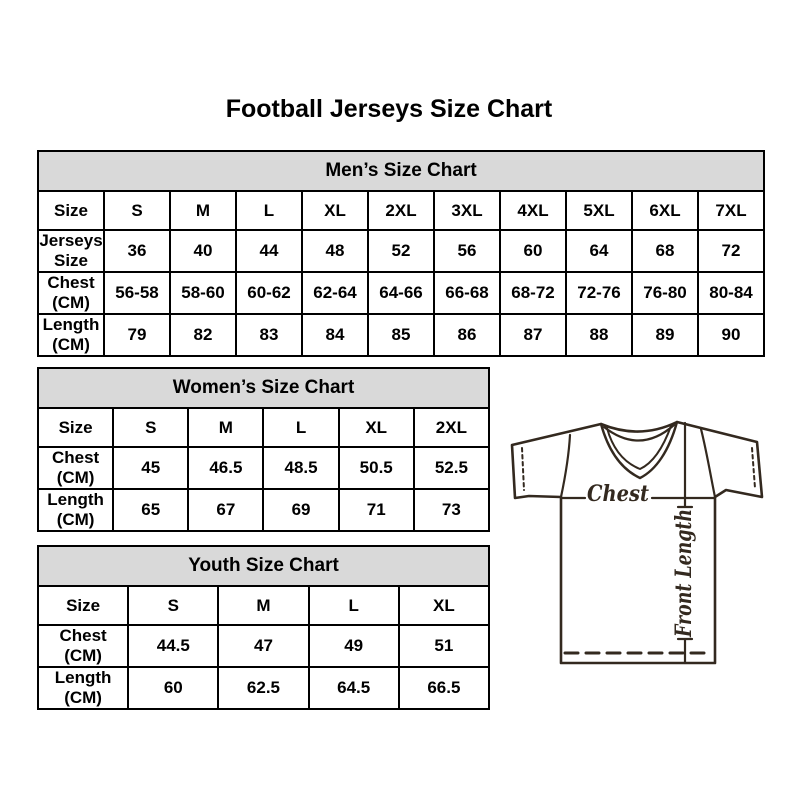  I want to click on collar-outer-v, so click(639, 450).